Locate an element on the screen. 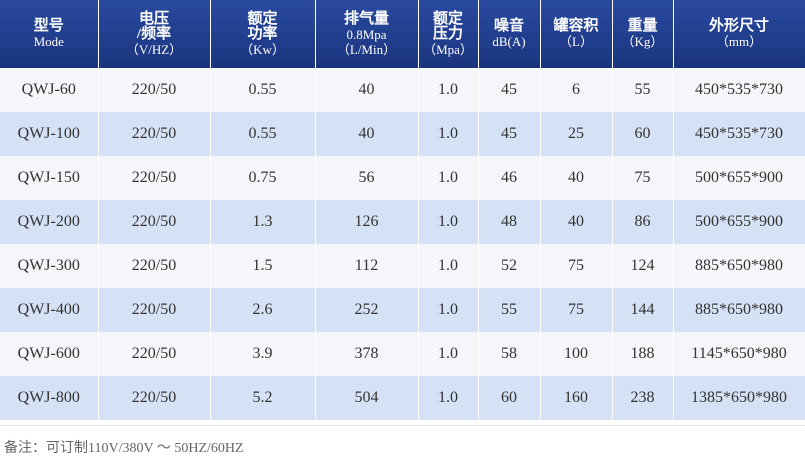 This screenshot has width=805, height=468. header-cell: 额定 功率 （Kw） is located at coordinates (263, 34).